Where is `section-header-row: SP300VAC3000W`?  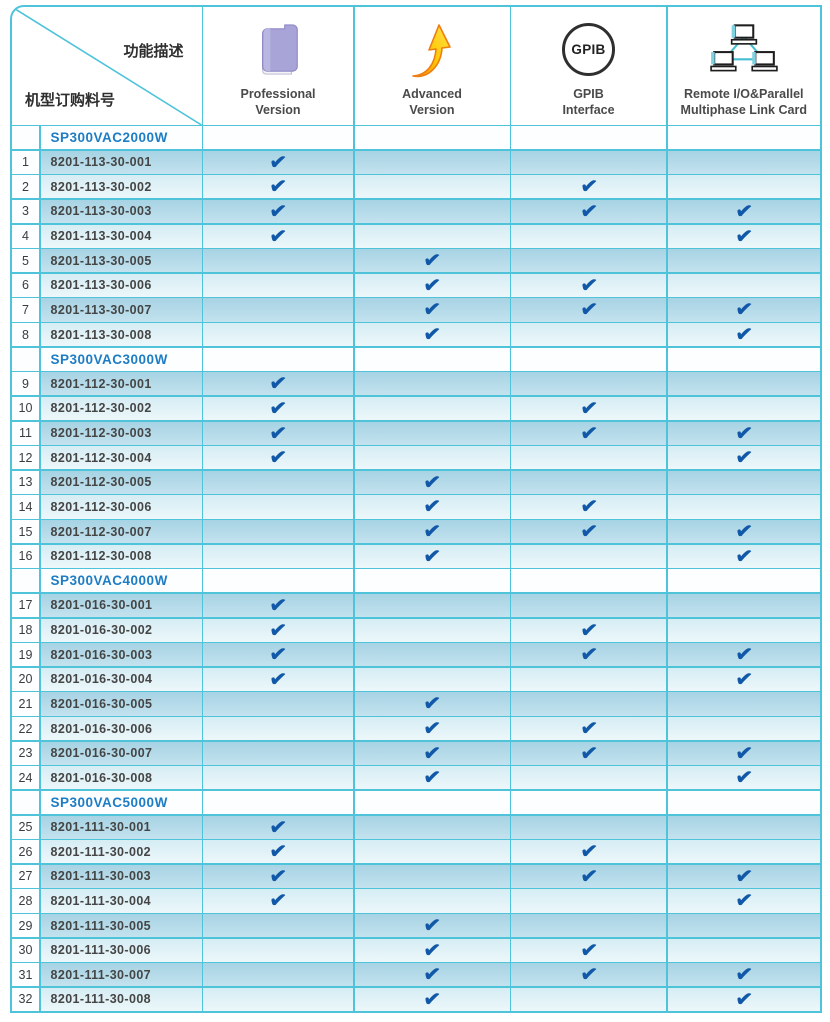 section-header-row: SP300VAC3000W is located at coordinates (416, 359).